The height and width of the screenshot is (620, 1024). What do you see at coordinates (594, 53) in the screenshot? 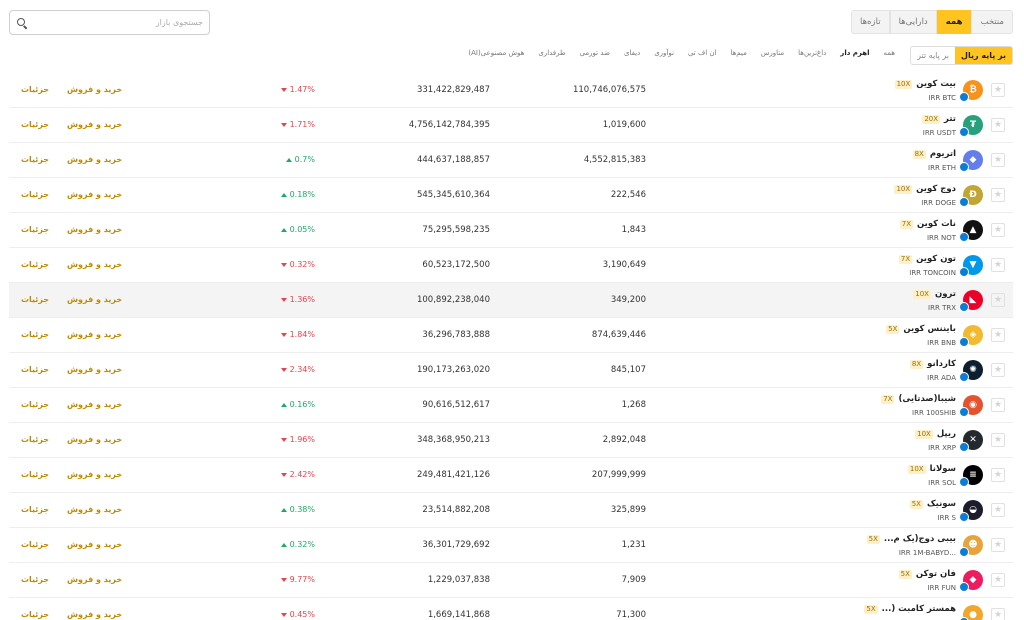
I see `category-filter: ضد تورمی` at bounding box center [594, 53].